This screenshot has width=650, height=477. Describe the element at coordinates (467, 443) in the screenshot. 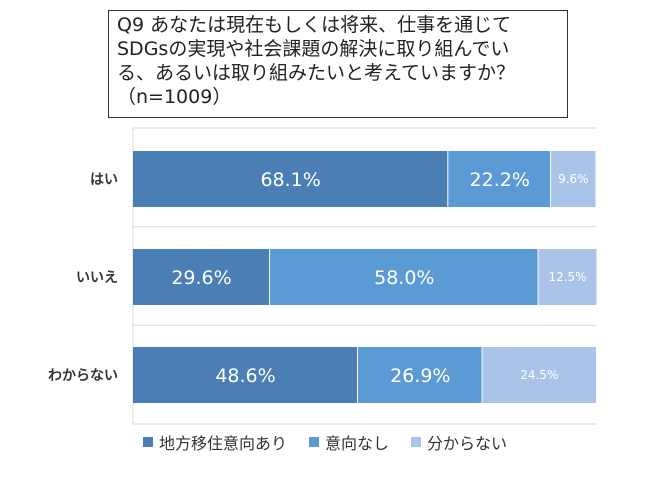

I see `legend-label: 分からない` at that location.